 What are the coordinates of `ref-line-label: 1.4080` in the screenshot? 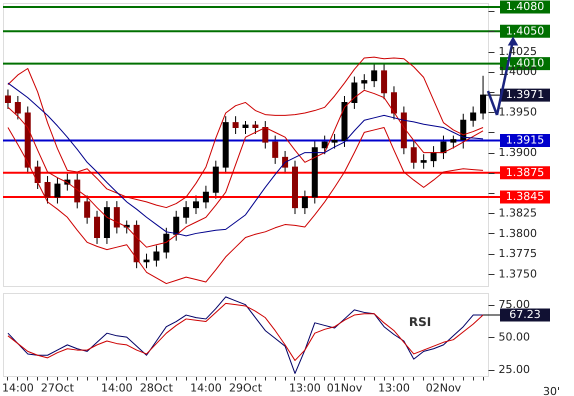 It's located at (525, 7).